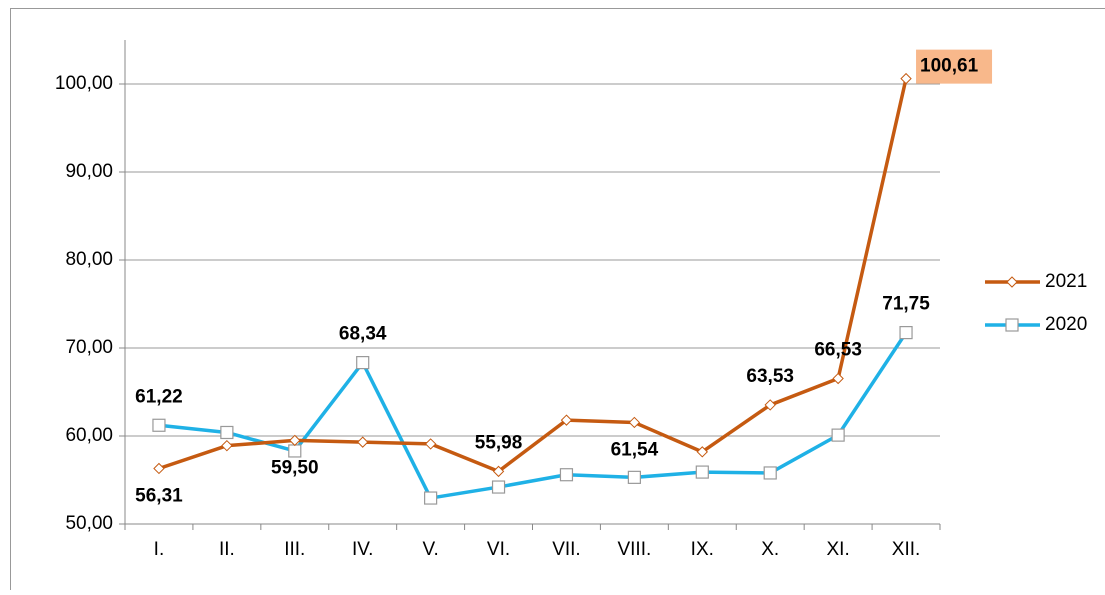 The image size is (1105, 595). I want to click on data-label: 100,61, so click(949, 66).